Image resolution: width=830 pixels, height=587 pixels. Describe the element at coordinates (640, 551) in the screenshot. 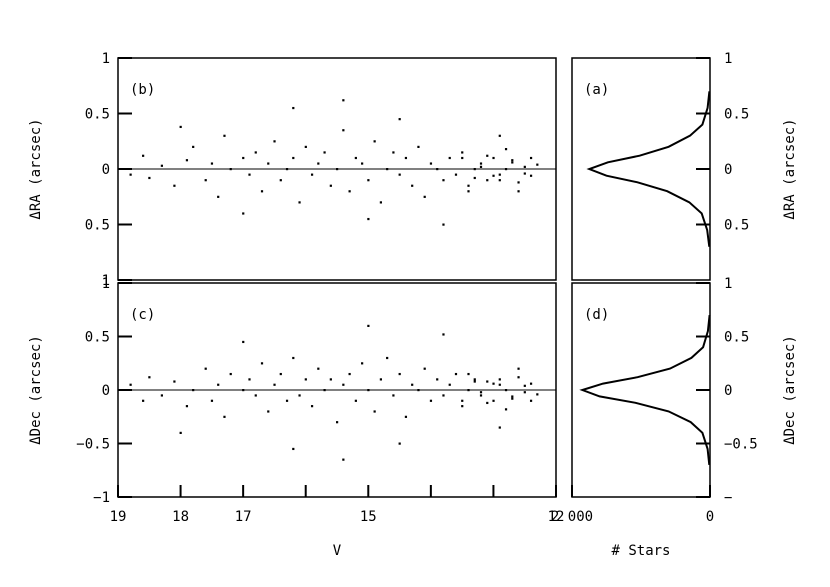

I see `panel-d-x-axis-label: # Stars` at that location.